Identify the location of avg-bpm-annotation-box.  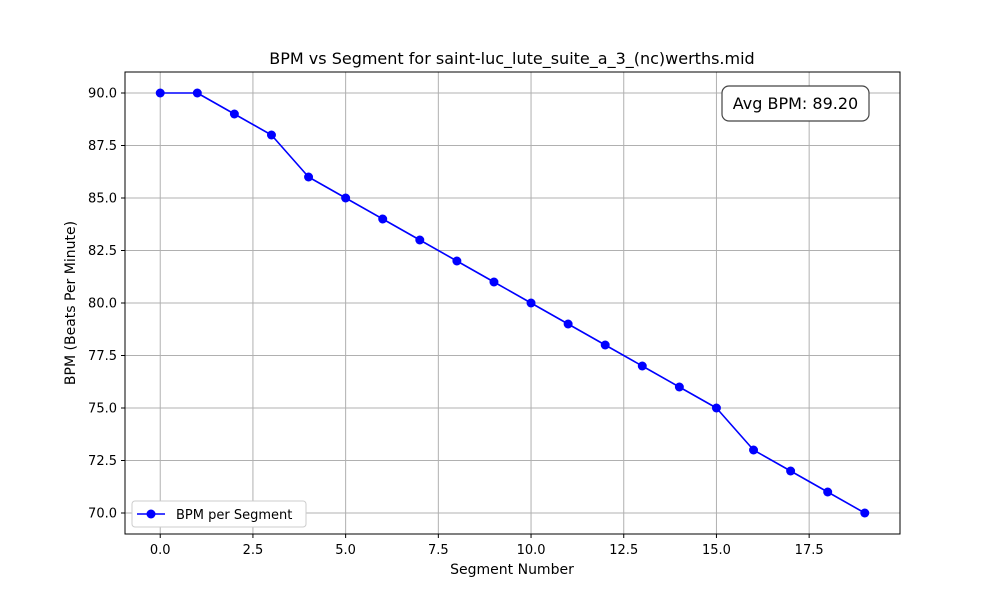
(795, 103).